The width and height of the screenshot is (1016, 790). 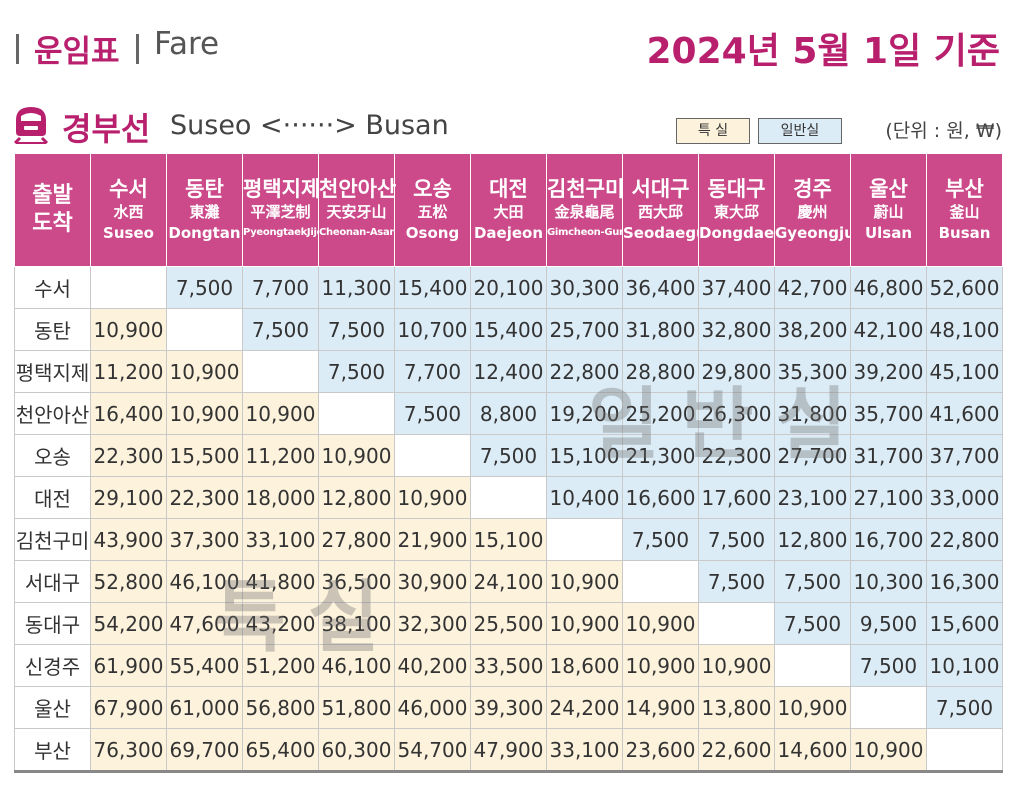 What do you see at coordinates (281, 210) in the screenshot?
I see `station-header: 평택지제 平澤芝制 PyeongtaekJije` at bounding box center [281, 210].